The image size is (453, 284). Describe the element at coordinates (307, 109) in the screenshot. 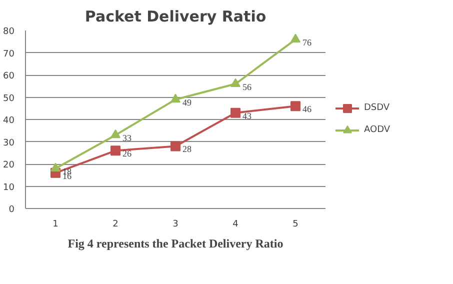

I see `data-label: 46` at that location.